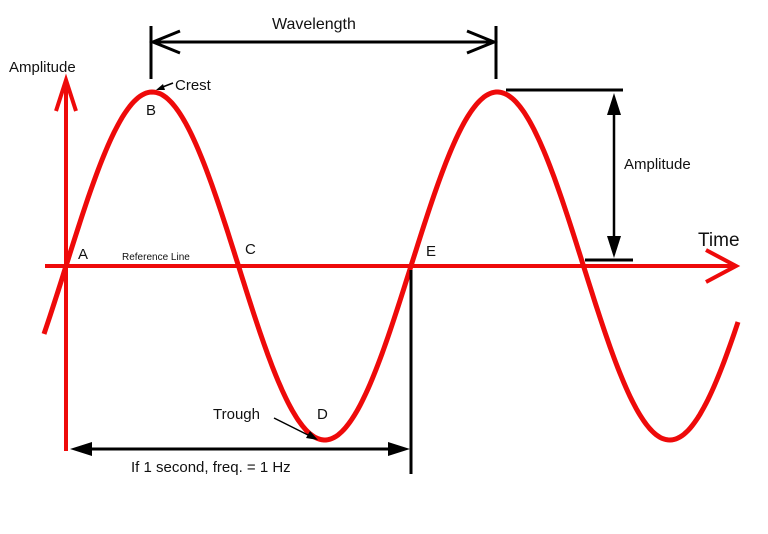 The width and height of the screenshot is (768, 534). Describe the element at coordinates (614, 247) in the screenshot. I see `amplitude-down-arrow-icon` at that location.